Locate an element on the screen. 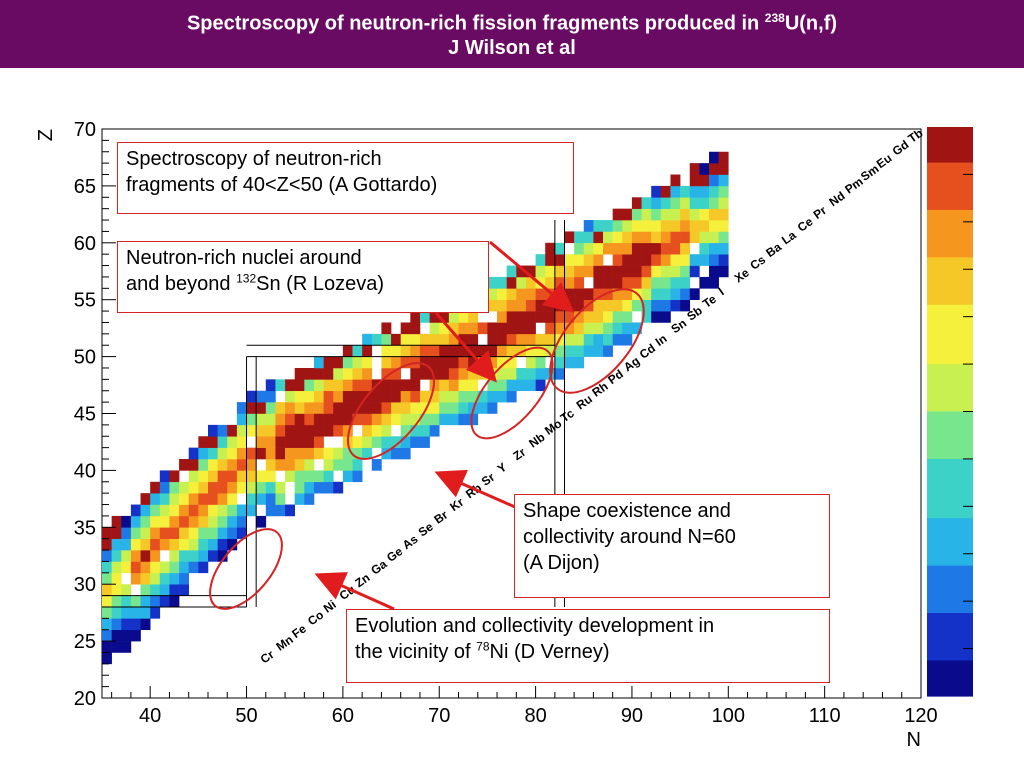 The image size is (1024, 768). annotation-line: Neutron-rich nuclei around is located at coordinates (244, 258).